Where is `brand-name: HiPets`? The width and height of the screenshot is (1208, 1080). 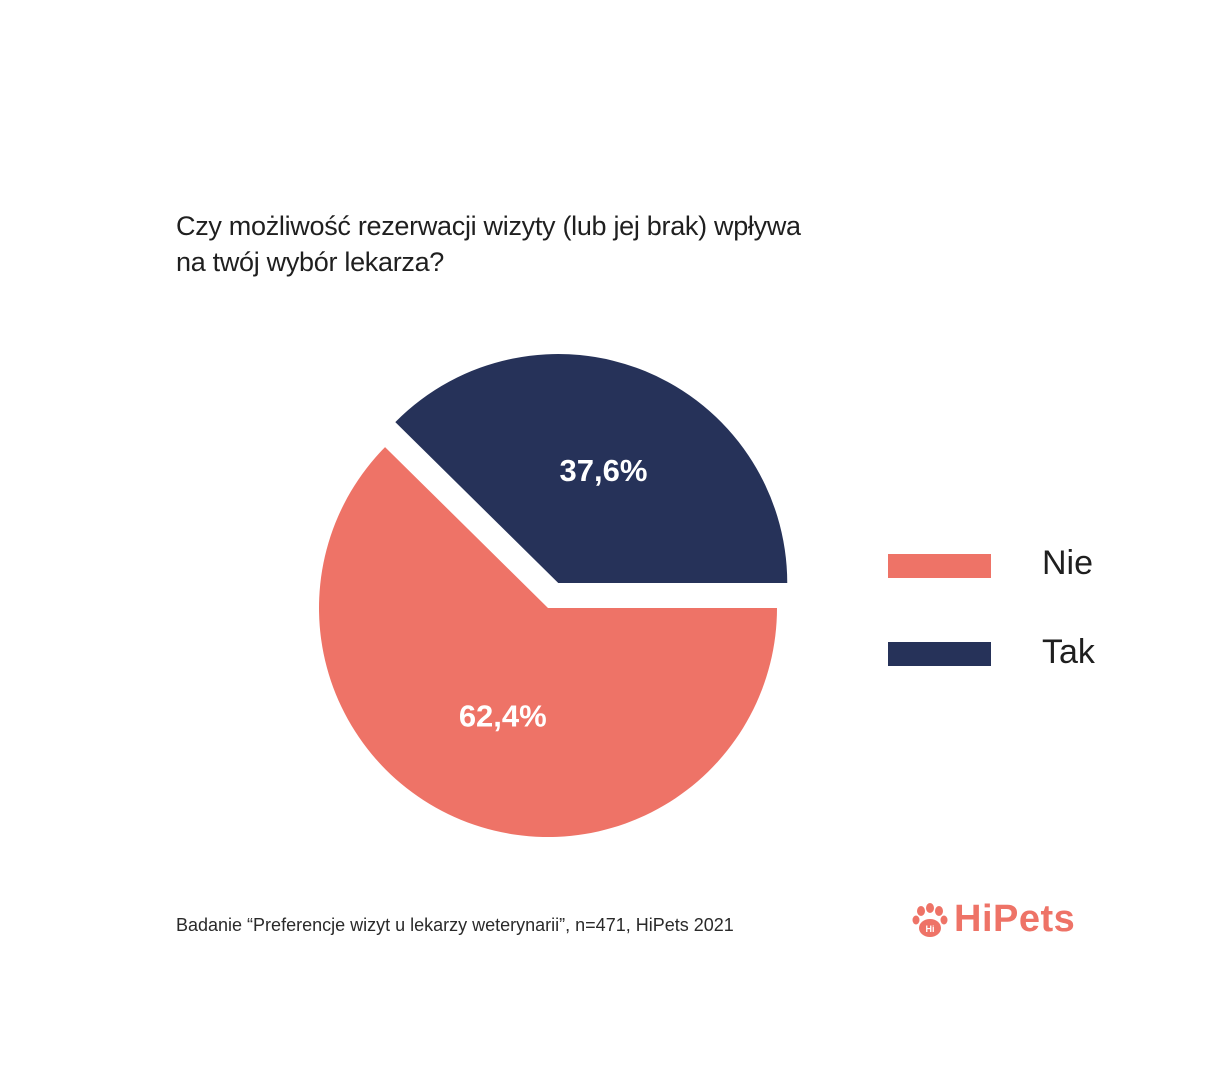 brand-name: HiPets is located at coordinates (1015, 919).